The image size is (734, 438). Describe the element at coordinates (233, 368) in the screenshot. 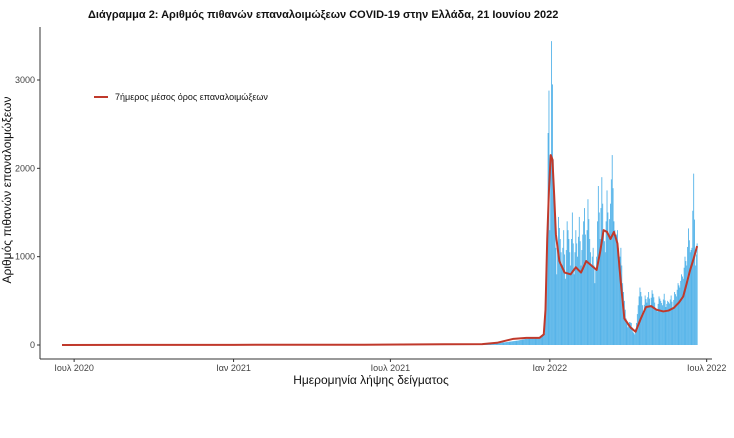

I see `x-tick-label: Ιαν 2021` at that location.